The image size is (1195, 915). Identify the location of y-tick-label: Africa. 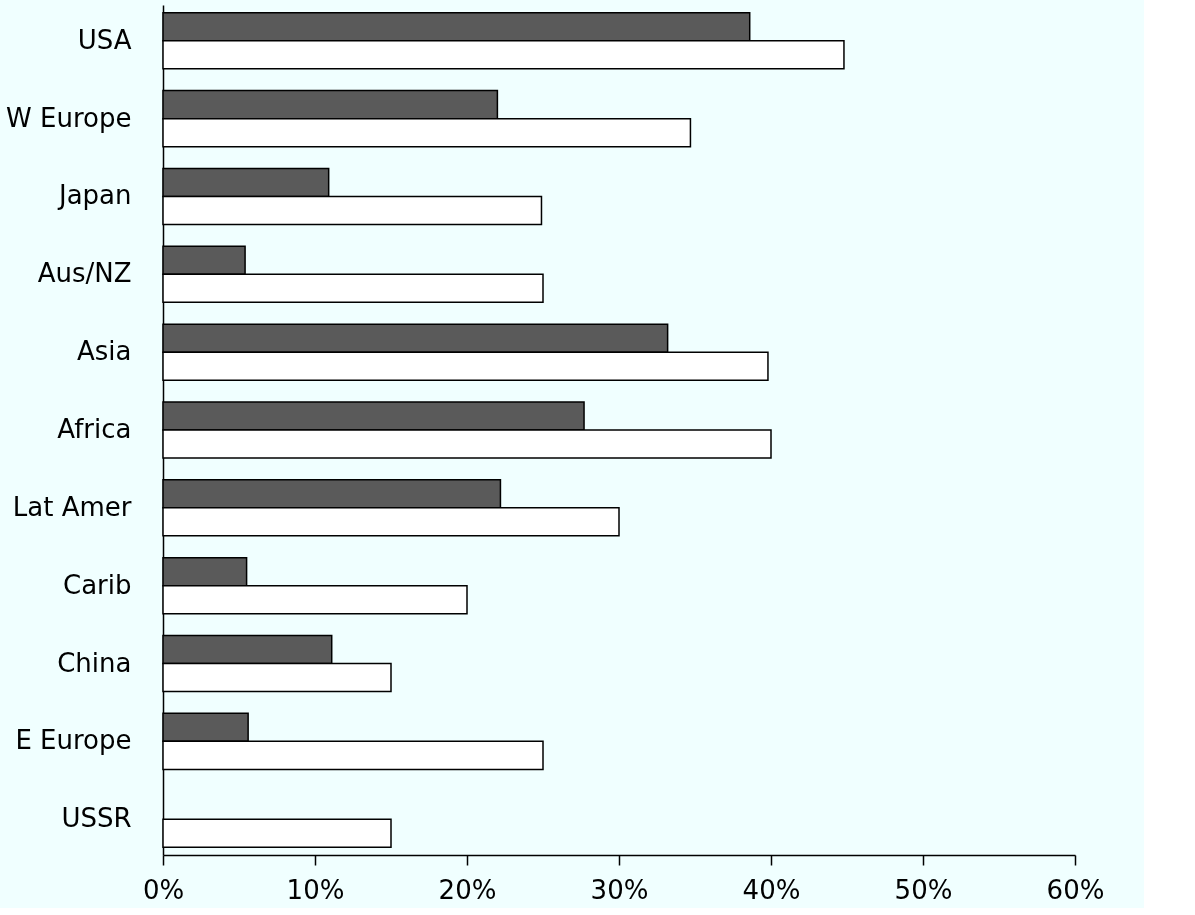
(94, 429).